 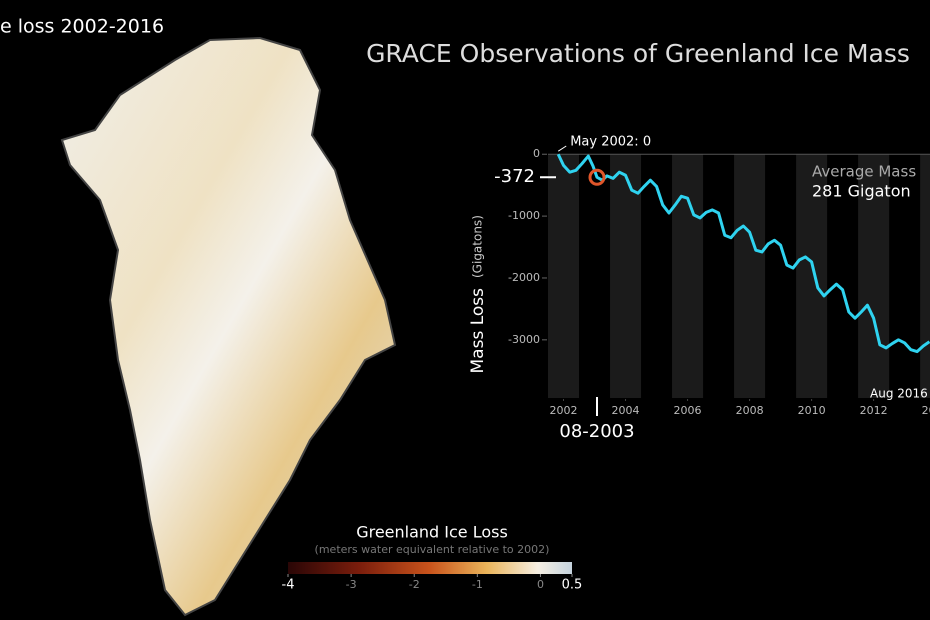 What do you see at coordinates (750, 410) in the screenshot?
I see `x-tick-label: 2008` at bounding box center [750, 410].